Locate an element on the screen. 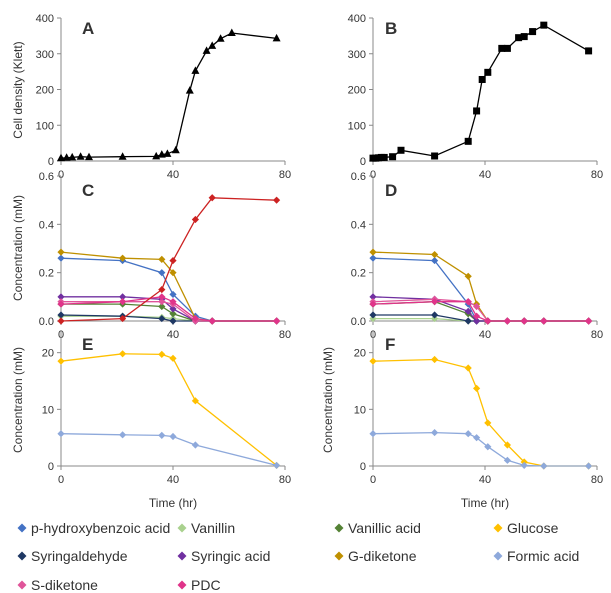 This screenshot has height=593, width=611. legend-item: Vanillic acid is located at coordinates (377, 528).